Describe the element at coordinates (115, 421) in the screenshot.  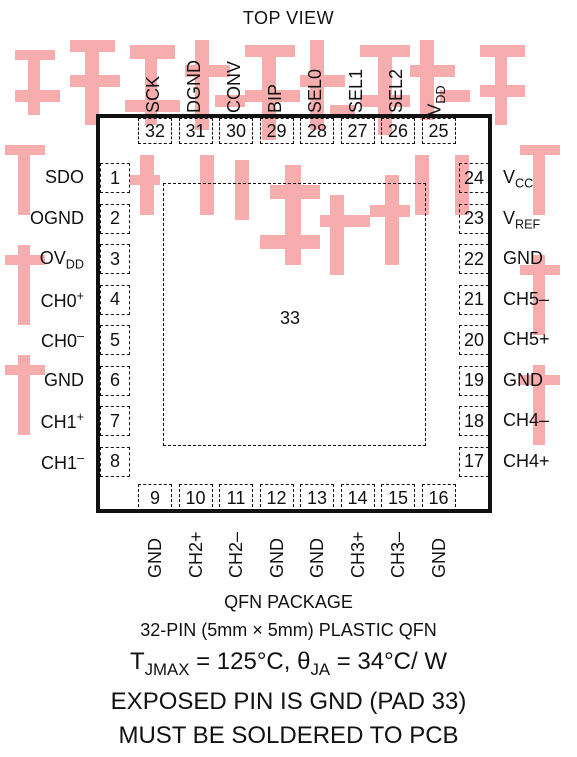
I see `pin-7-box: 7` at that location.